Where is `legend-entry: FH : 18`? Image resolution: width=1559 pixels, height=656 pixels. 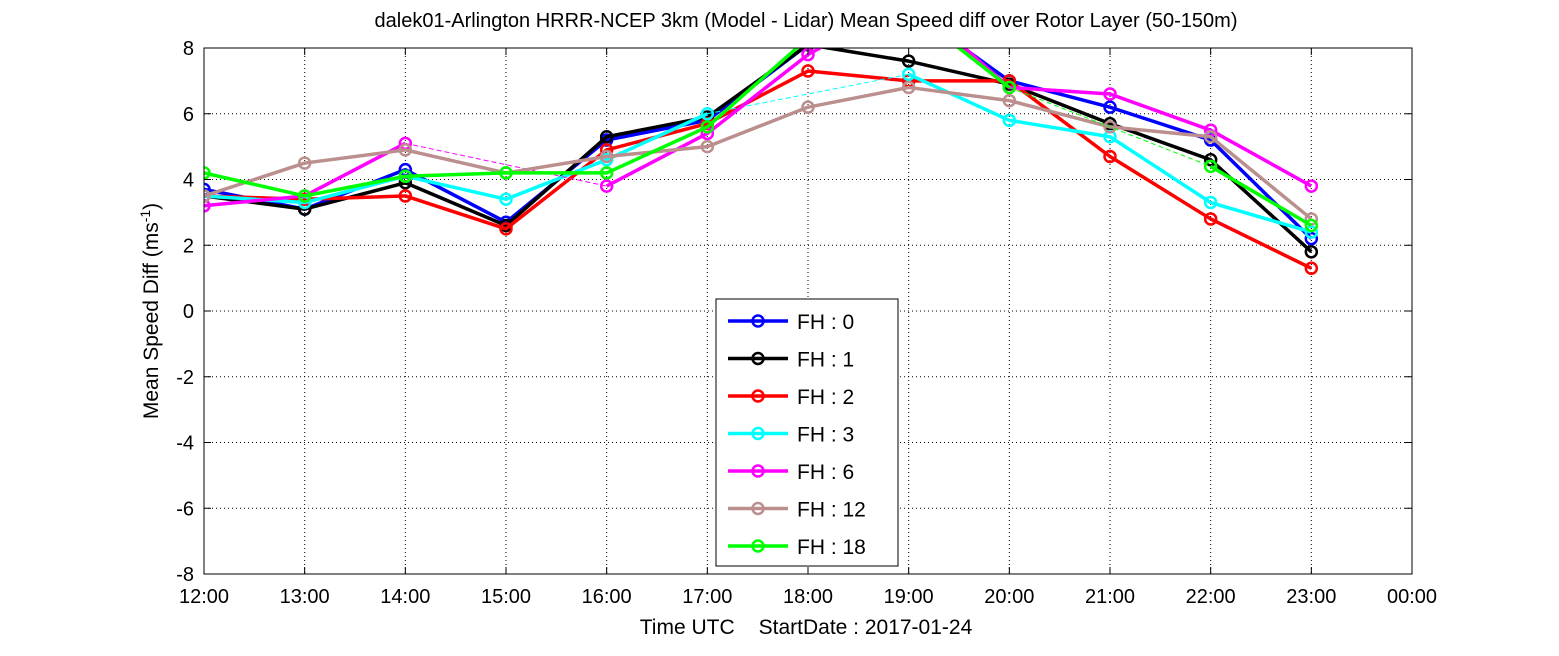
legend-entry: FH : 18 is located at coordinates (797, 547).